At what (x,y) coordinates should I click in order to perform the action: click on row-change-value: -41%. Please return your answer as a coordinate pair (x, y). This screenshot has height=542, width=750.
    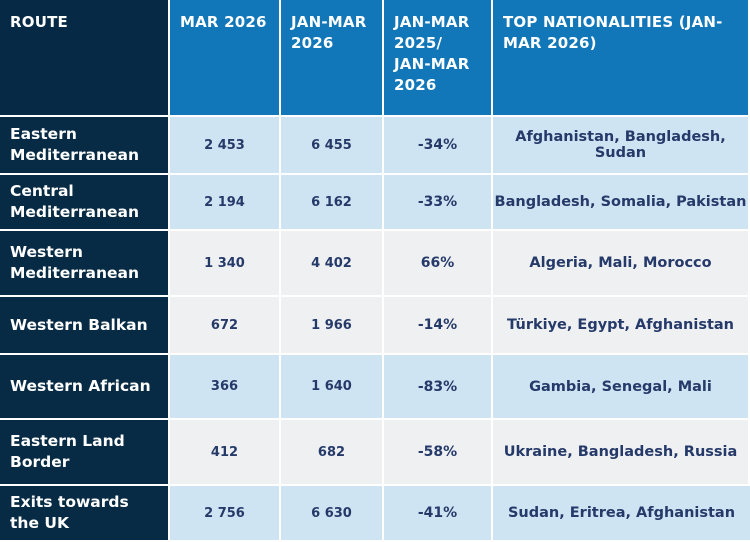
    Looking at the image, I should click on (438, 514).